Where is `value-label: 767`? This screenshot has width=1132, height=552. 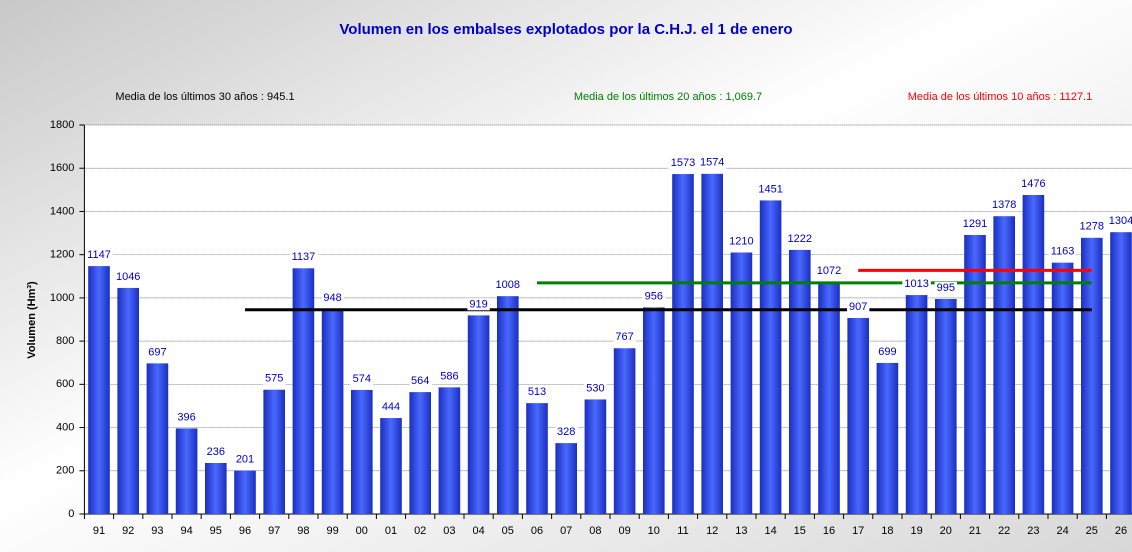 value-label: 767 is located at coordinates (624, 337).